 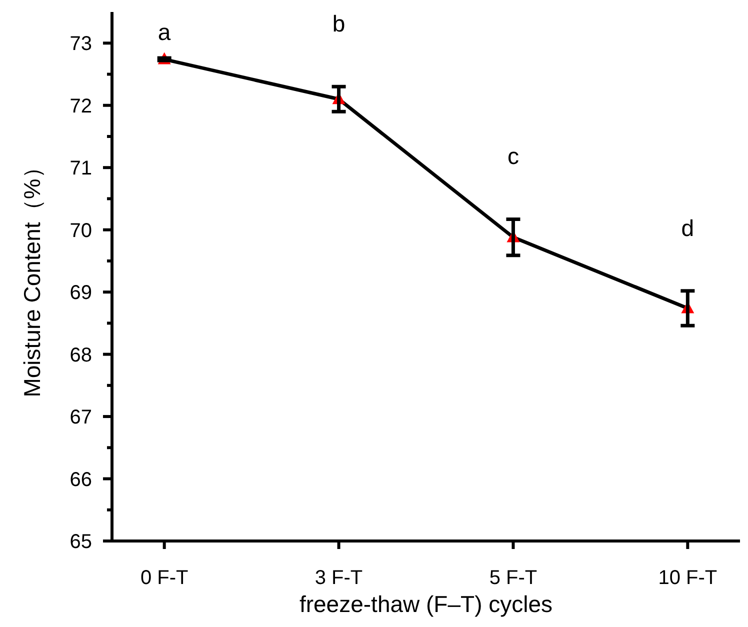 I want to click on y-tick-label: 66, so click(x=81, y=479).